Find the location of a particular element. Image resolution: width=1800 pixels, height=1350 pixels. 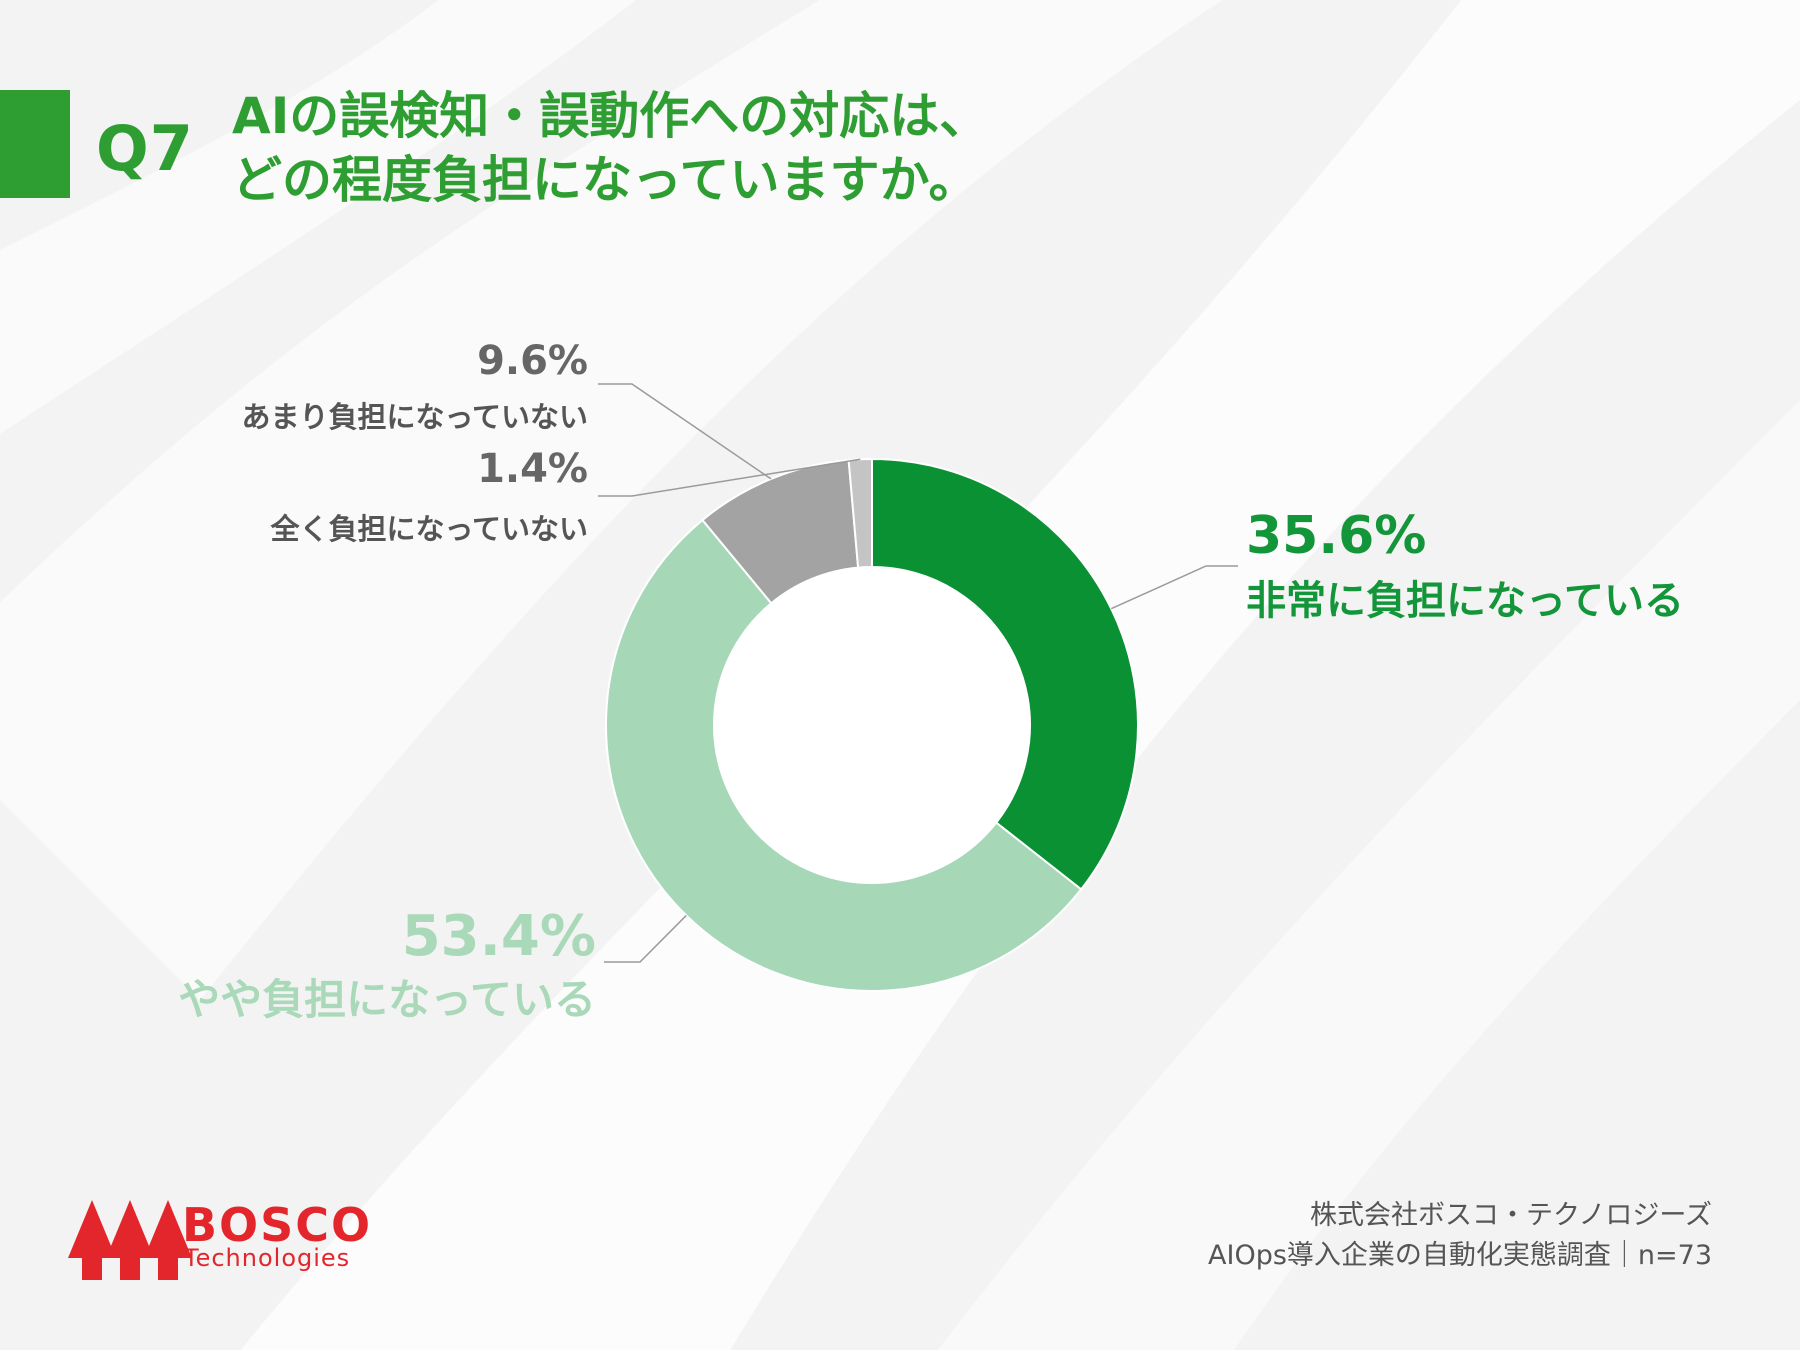

category-label-somewhat: やや負担になっている is located at coordinates (387, 999).